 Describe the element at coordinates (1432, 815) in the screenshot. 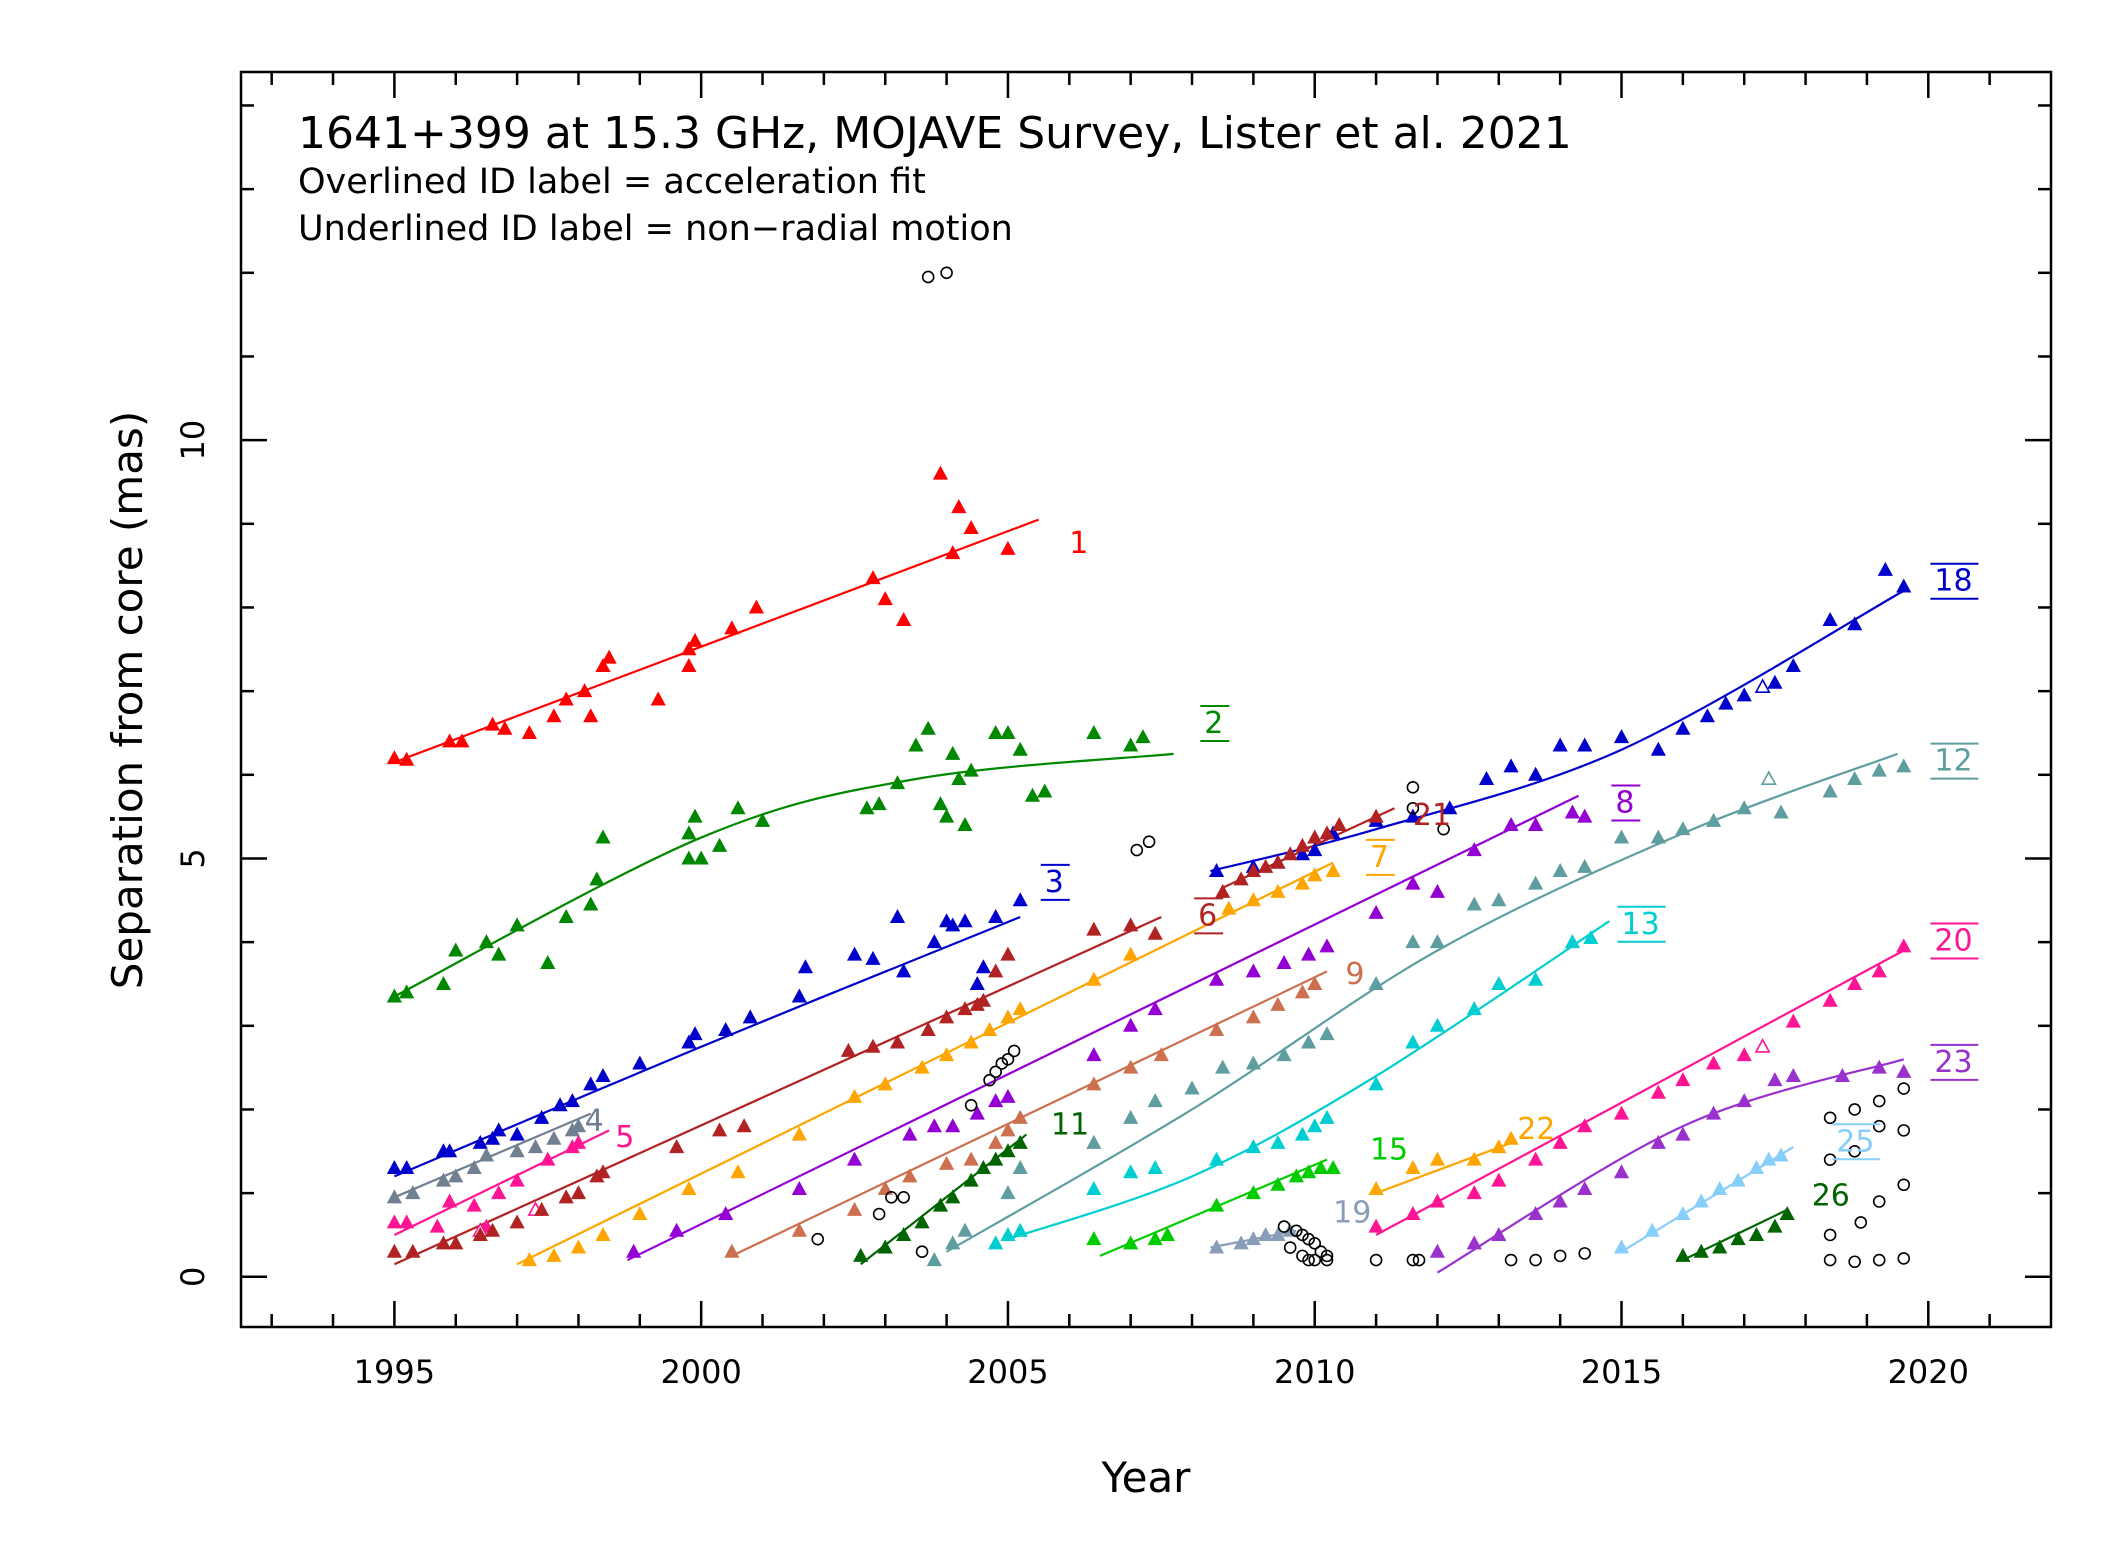

I see `component-label-21: 21` at that location.